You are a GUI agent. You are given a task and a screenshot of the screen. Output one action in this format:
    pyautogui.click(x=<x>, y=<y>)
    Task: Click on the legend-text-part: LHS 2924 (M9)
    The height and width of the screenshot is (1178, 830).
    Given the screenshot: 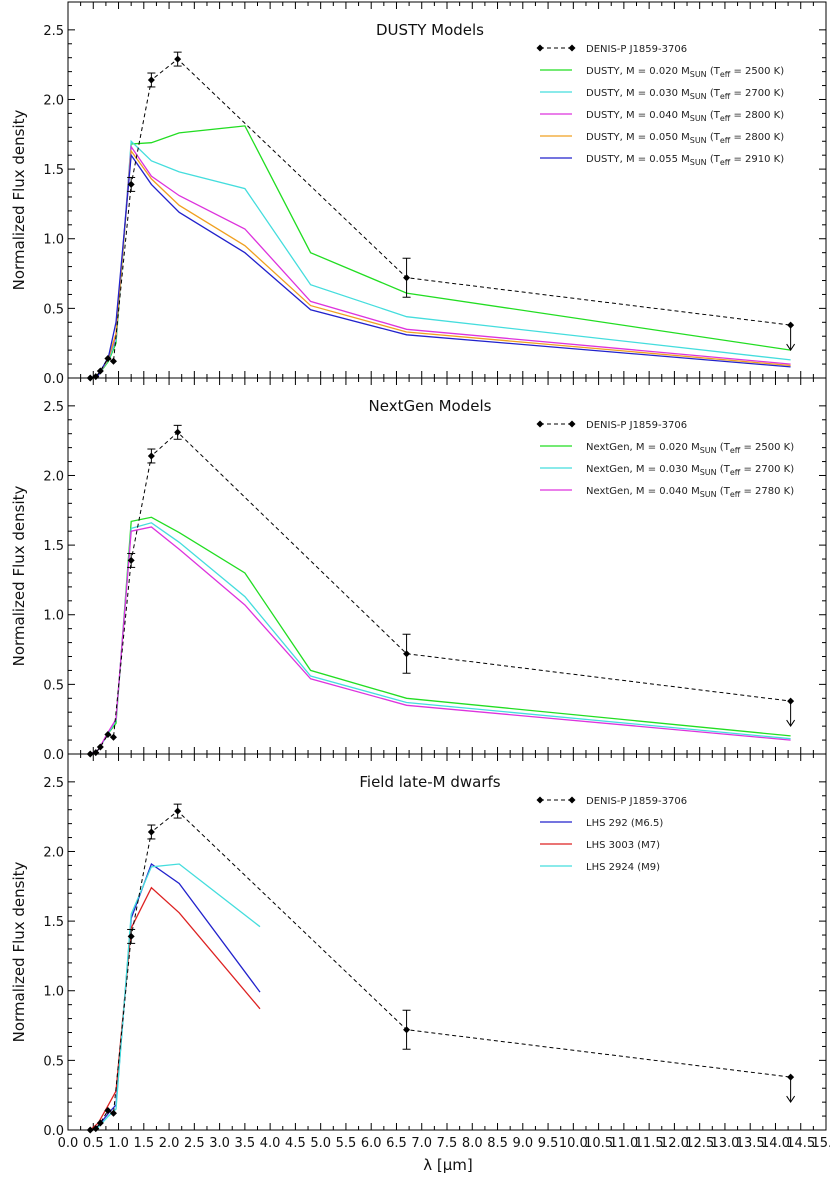 What is the action you would take?
    pyautogui.click(x=623, y=867)
    